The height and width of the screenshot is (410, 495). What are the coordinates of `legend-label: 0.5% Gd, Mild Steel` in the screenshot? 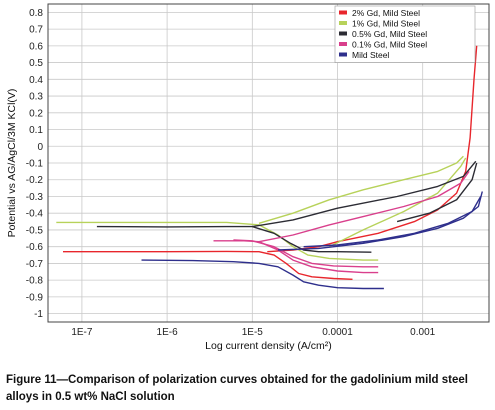 It's located at (389, 34).